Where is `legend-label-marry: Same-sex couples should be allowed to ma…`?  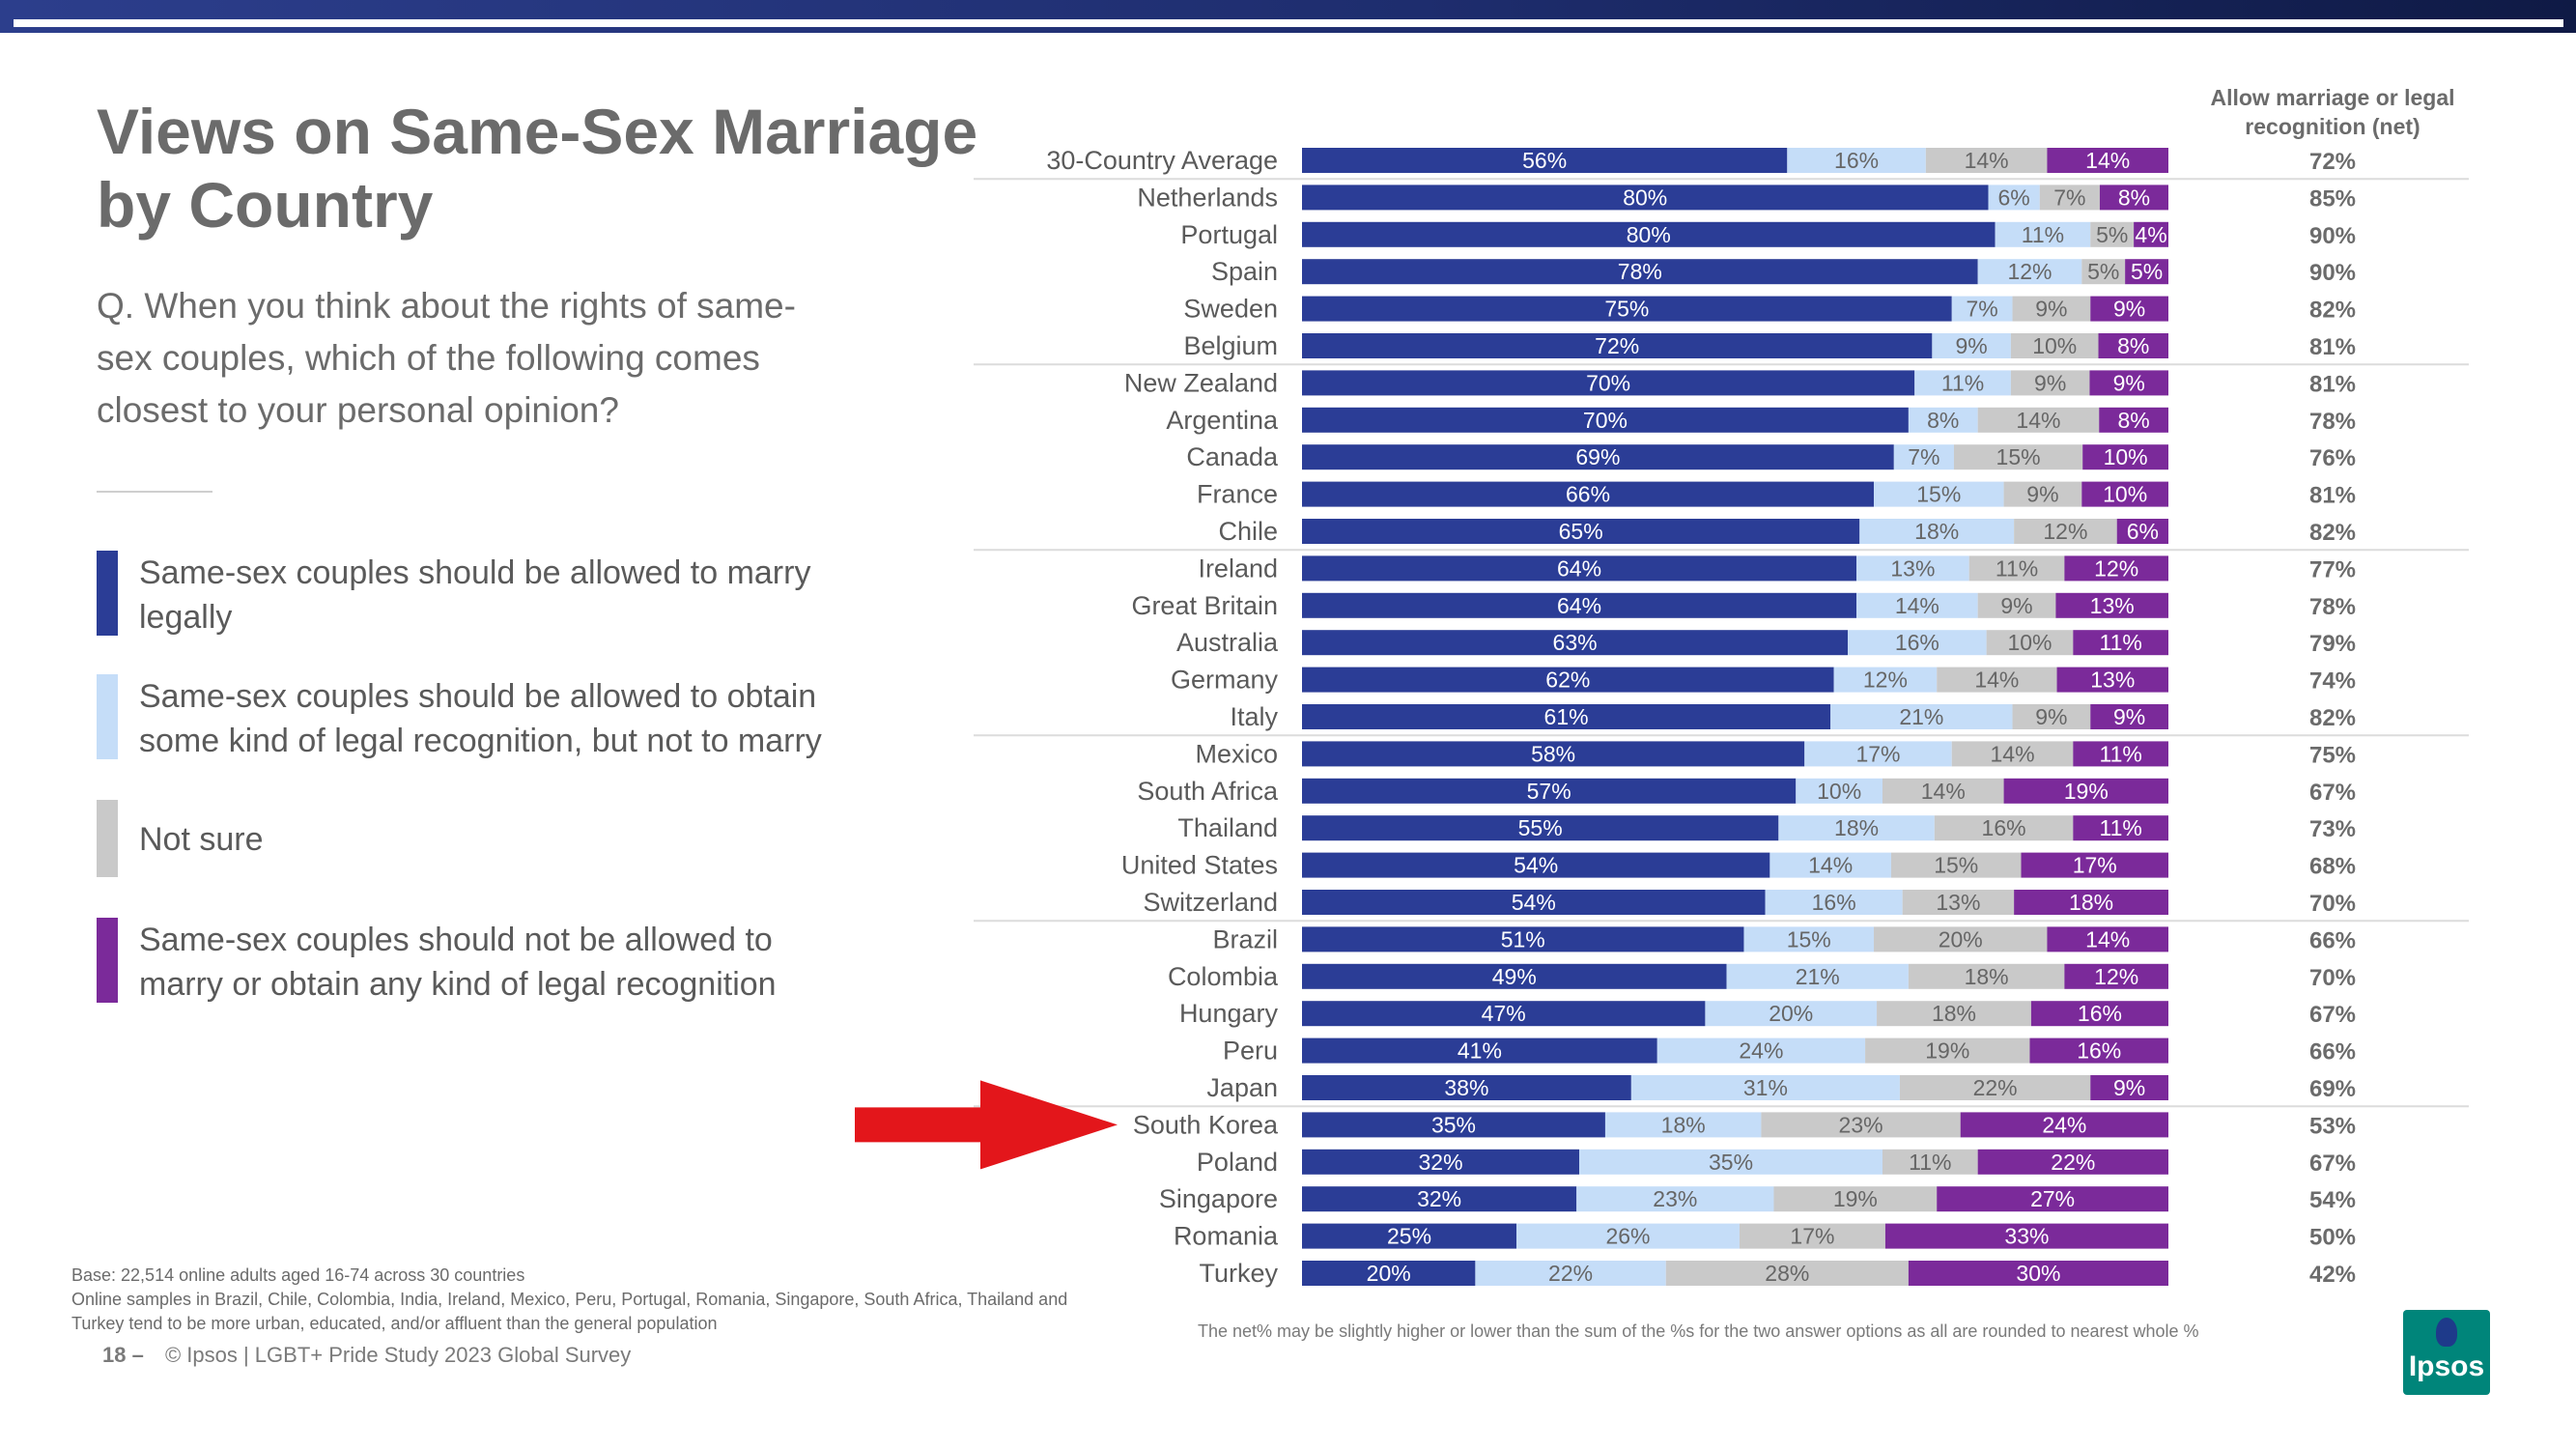 legend-label-marry: Same-sex couples should be allowed to ma… is located at coordinates (475, 595).